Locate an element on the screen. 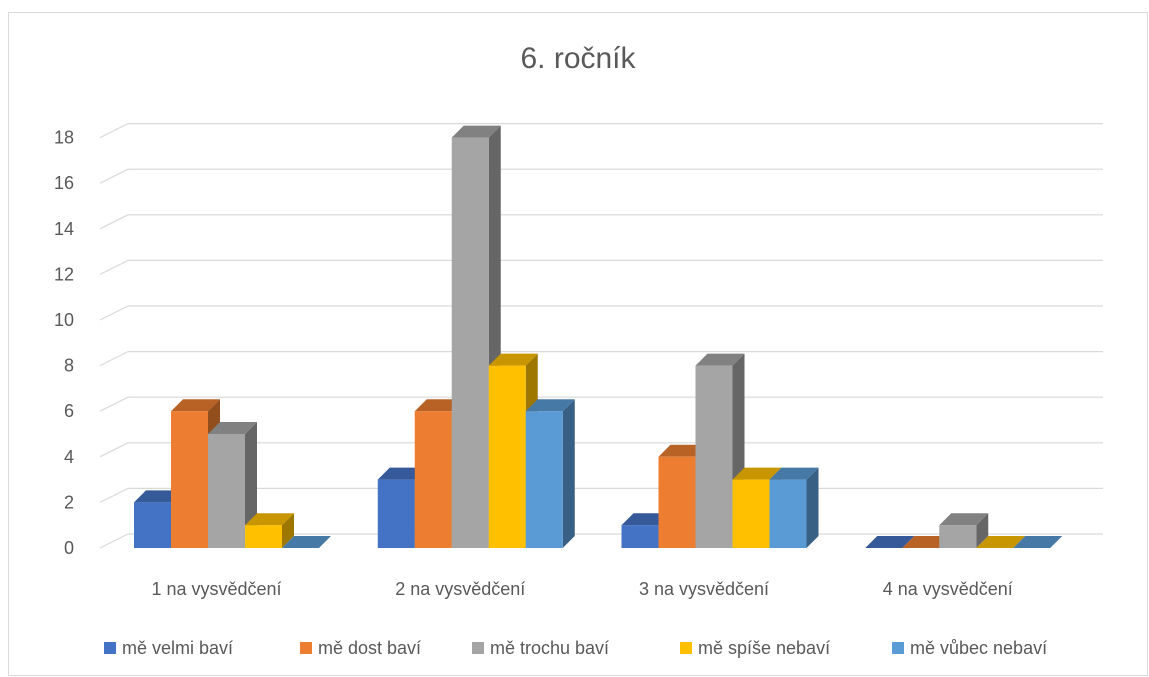 The width and height of the screenshot is (1149, 677). y-tick-label: 2 is located at coordinates (69, 502).